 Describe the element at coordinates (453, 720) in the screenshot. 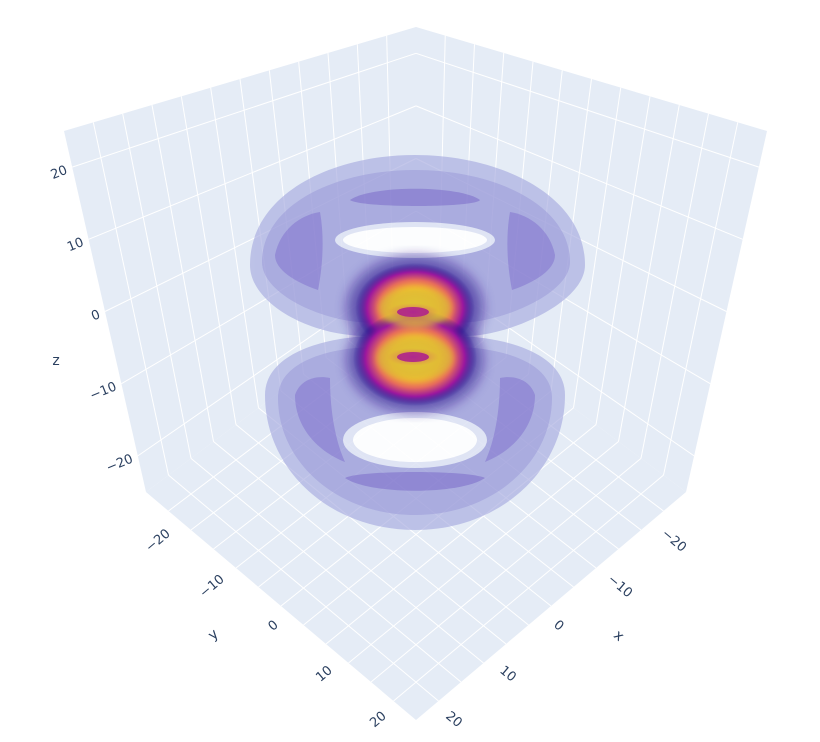

I see `x-tick-label: 20` at that location.